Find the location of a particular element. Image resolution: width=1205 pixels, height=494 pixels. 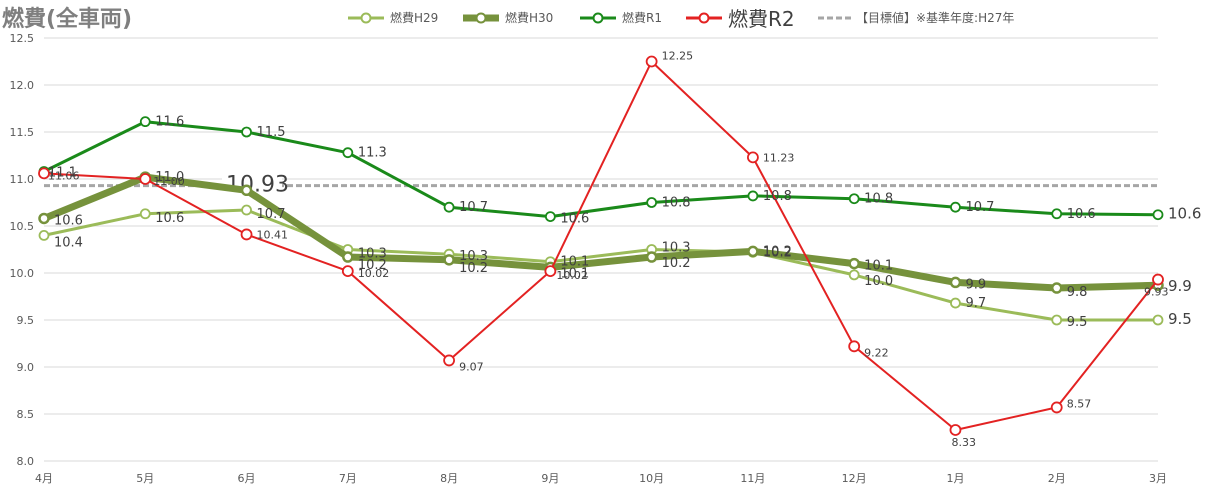

data-label: 9.07 is located at coordinates (471, 366).